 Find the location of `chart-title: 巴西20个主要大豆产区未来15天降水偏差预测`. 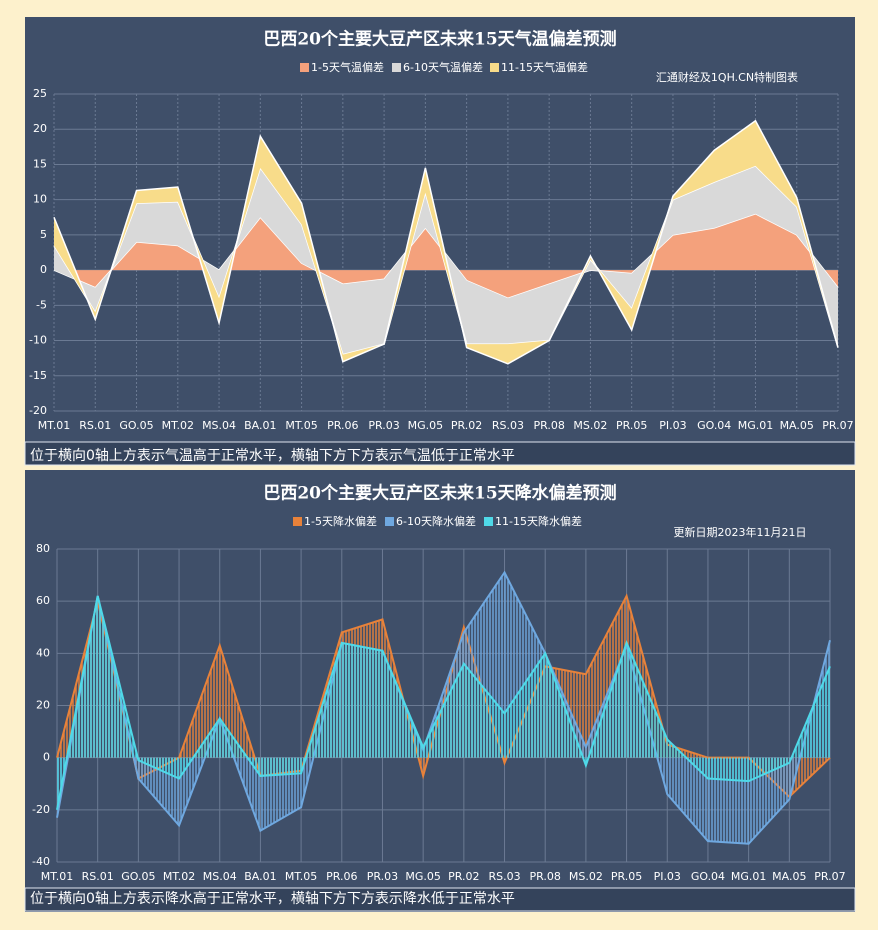

chart-title: 巴西20个主要大豆产区未来15天降水偏差预测 is located at coordinates (439, 493).